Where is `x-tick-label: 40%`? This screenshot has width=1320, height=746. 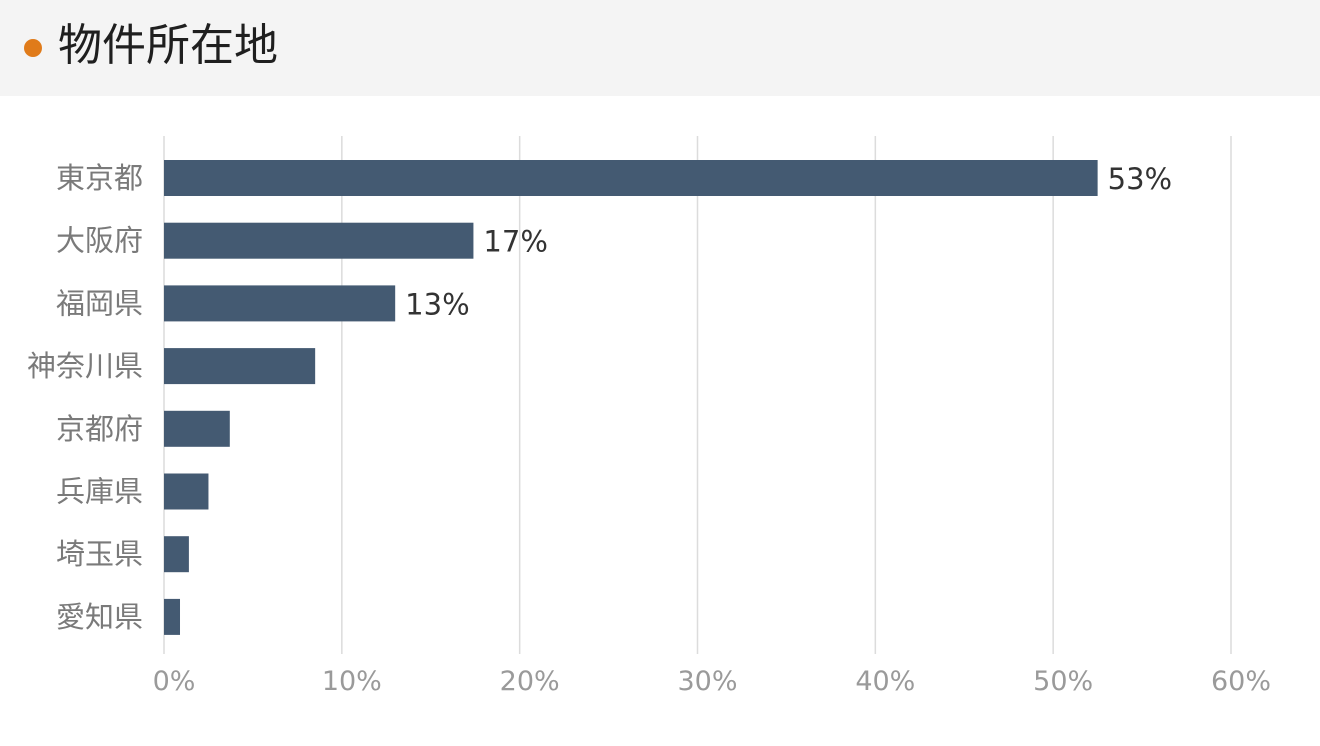 x-tick-label: 40% is located at coordinates (885, 681).